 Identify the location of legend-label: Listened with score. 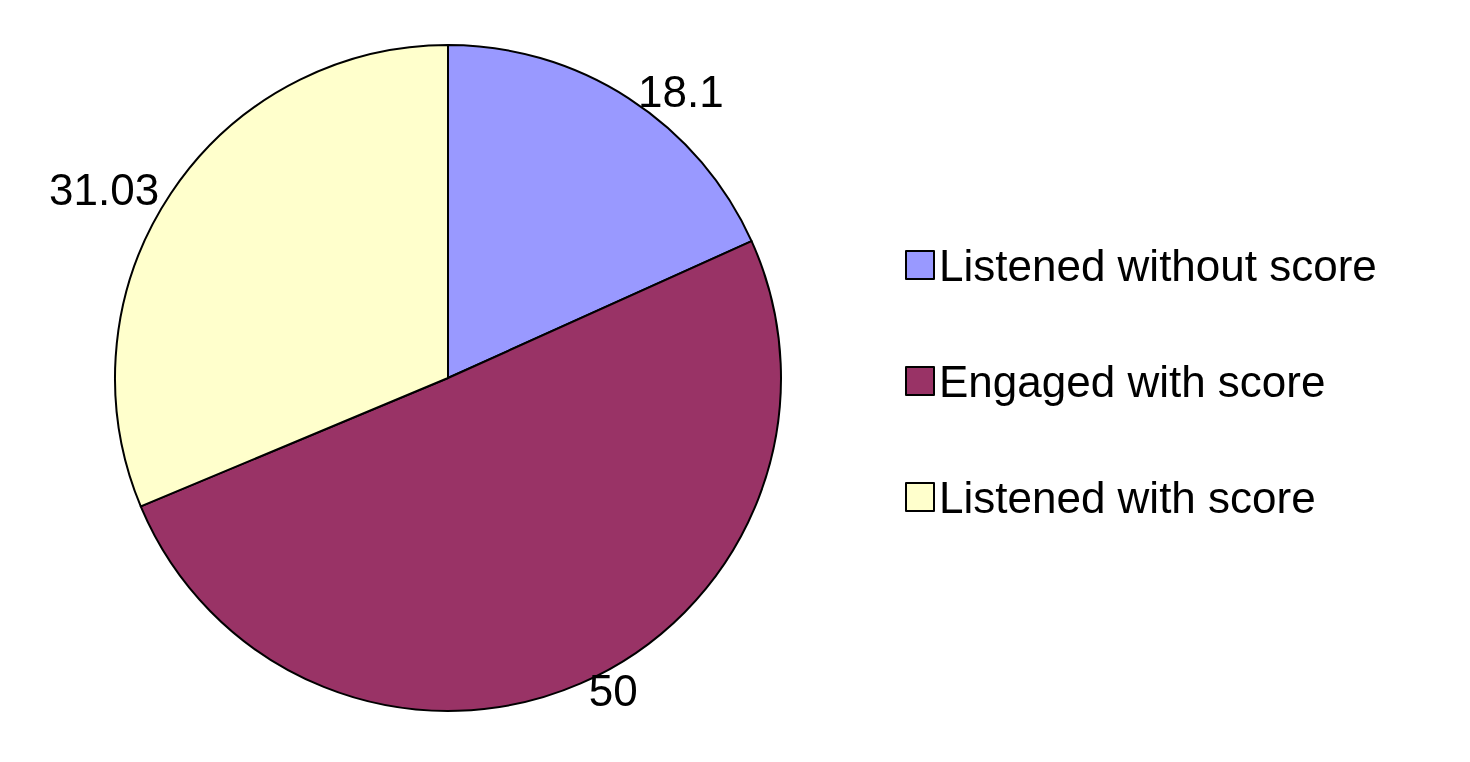
(1127, 497).